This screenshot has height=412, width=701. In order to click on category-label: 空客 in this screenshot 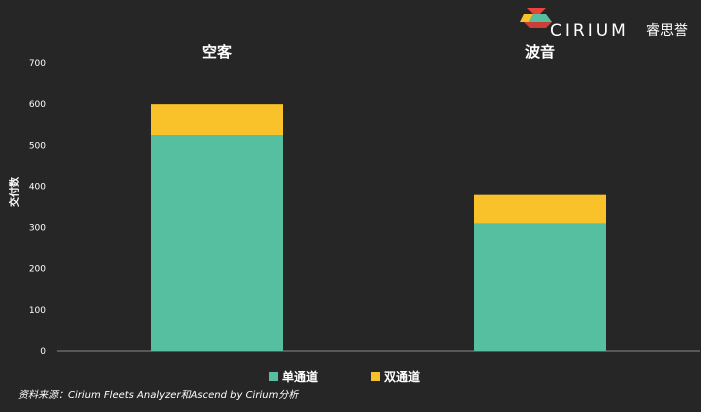, I will do `click(217, 52)`.